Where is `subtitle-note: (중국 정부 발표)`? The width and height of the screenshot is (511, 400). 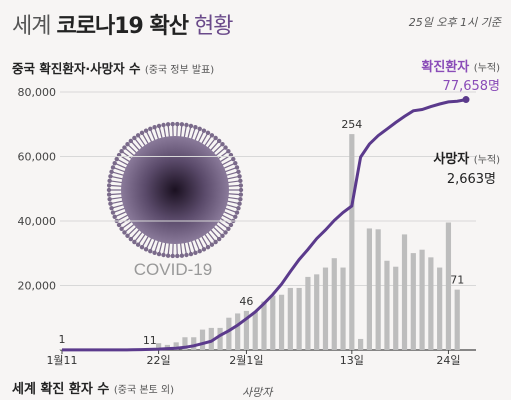 subtitle-note: (중국 정부 발표) is located at coordinates (179, 70).